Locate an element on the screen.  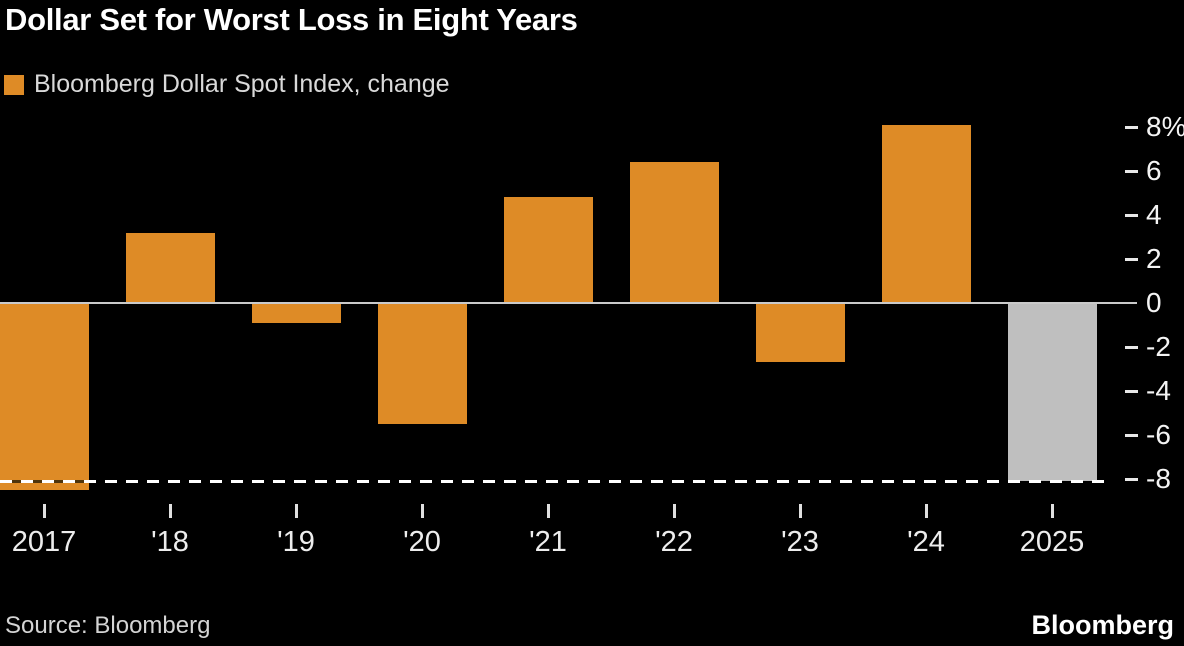
x-axis-label: '24 is located at coordinates (926, 542).